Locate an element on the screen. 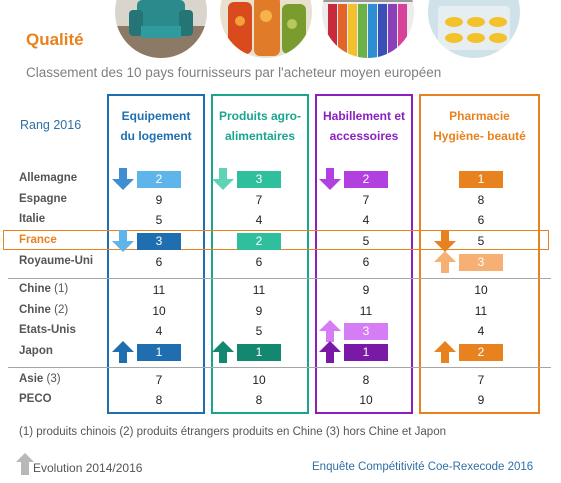 The height and width of the screenshot is (483, 561). row-label: Chine (1) is located at coordinates (43, 289).